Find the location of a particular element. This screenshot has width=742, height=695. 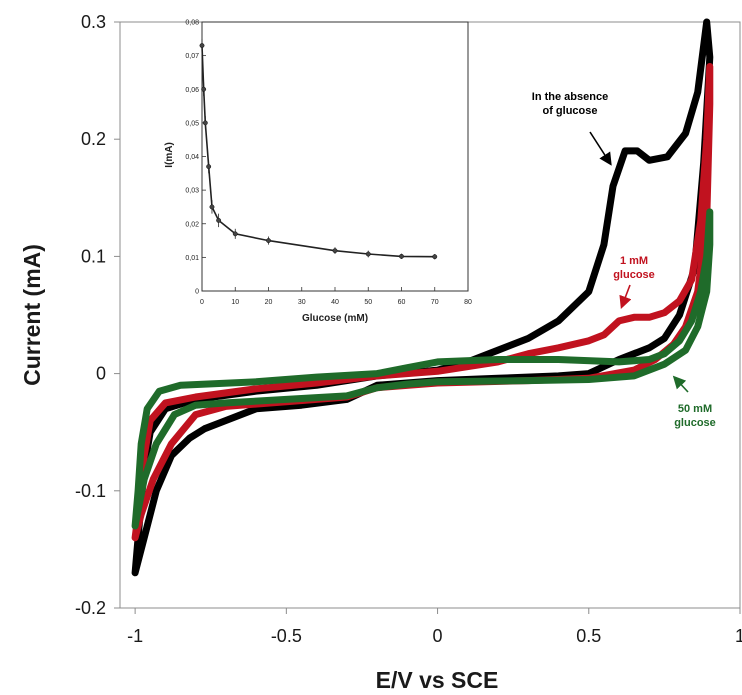

y-tick-label: 0 is located at coordinates (101, 374).